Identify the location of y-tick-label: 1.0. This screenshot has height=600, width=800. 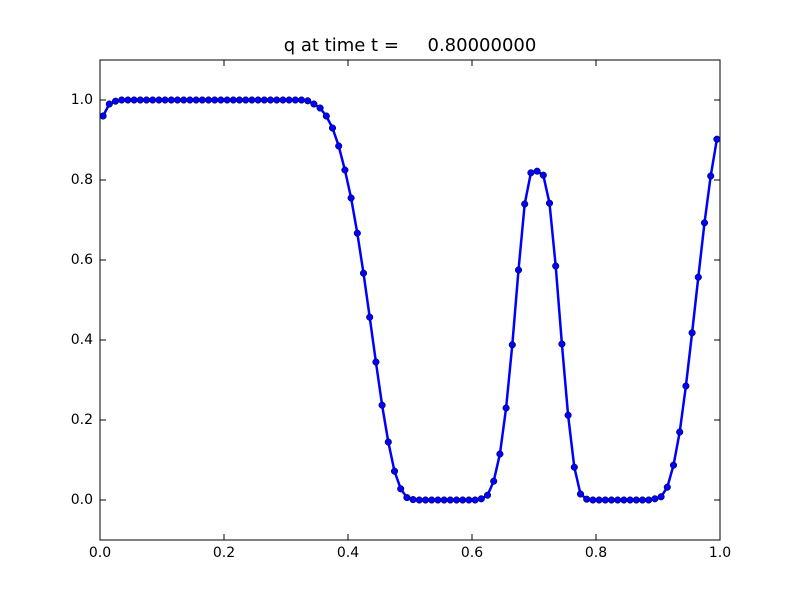
(82, 100).